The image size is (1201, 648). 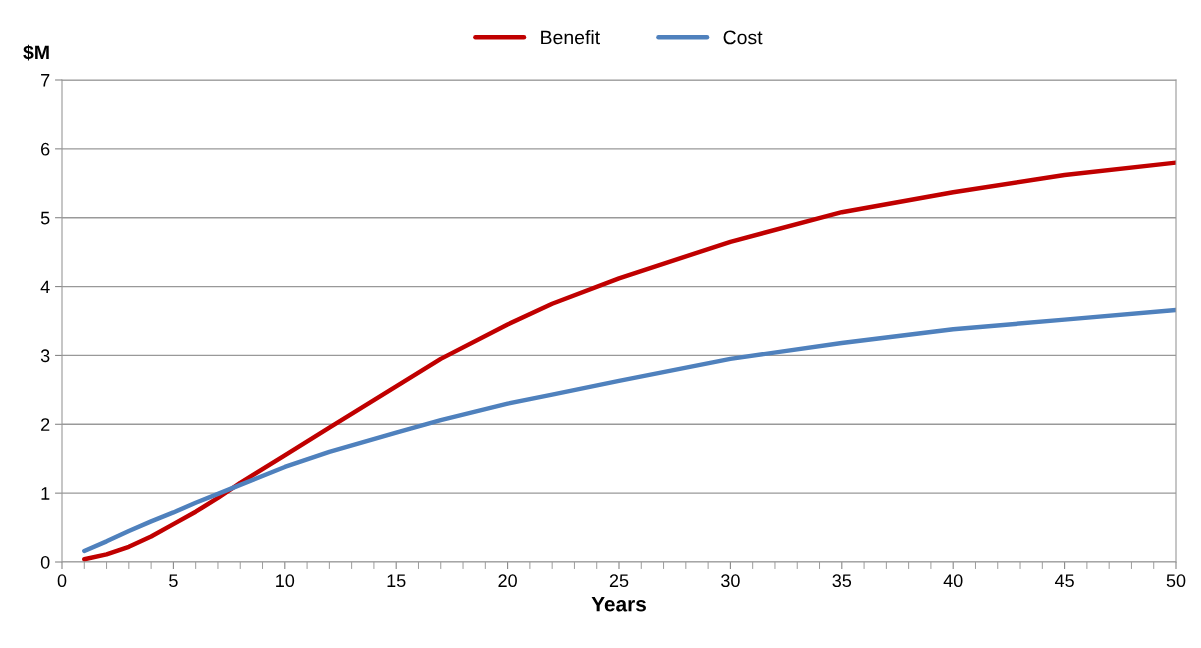 I want to click on x-axis-title: Years, so click(x=618, y=604).